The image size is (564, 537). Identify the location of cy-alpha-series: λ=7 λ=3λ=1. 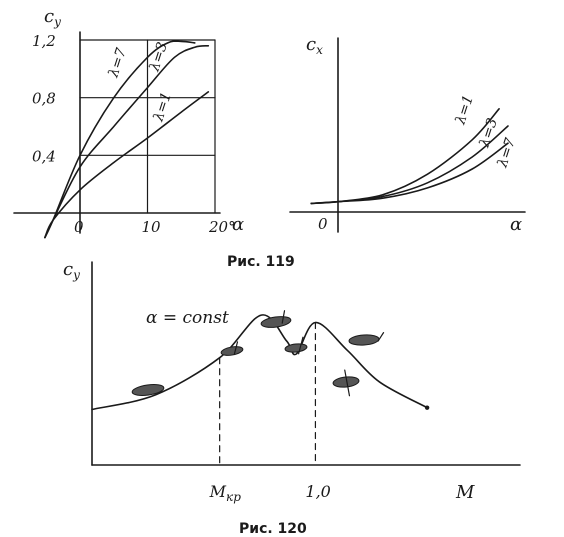
(127, 139).